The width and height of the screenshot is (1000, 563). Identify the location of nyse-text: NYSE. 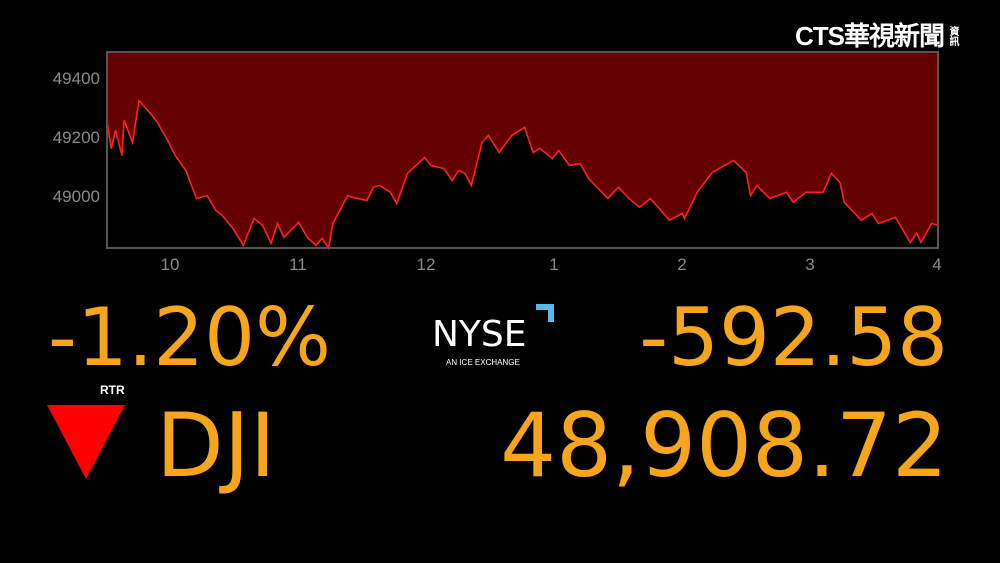
(479, 334).